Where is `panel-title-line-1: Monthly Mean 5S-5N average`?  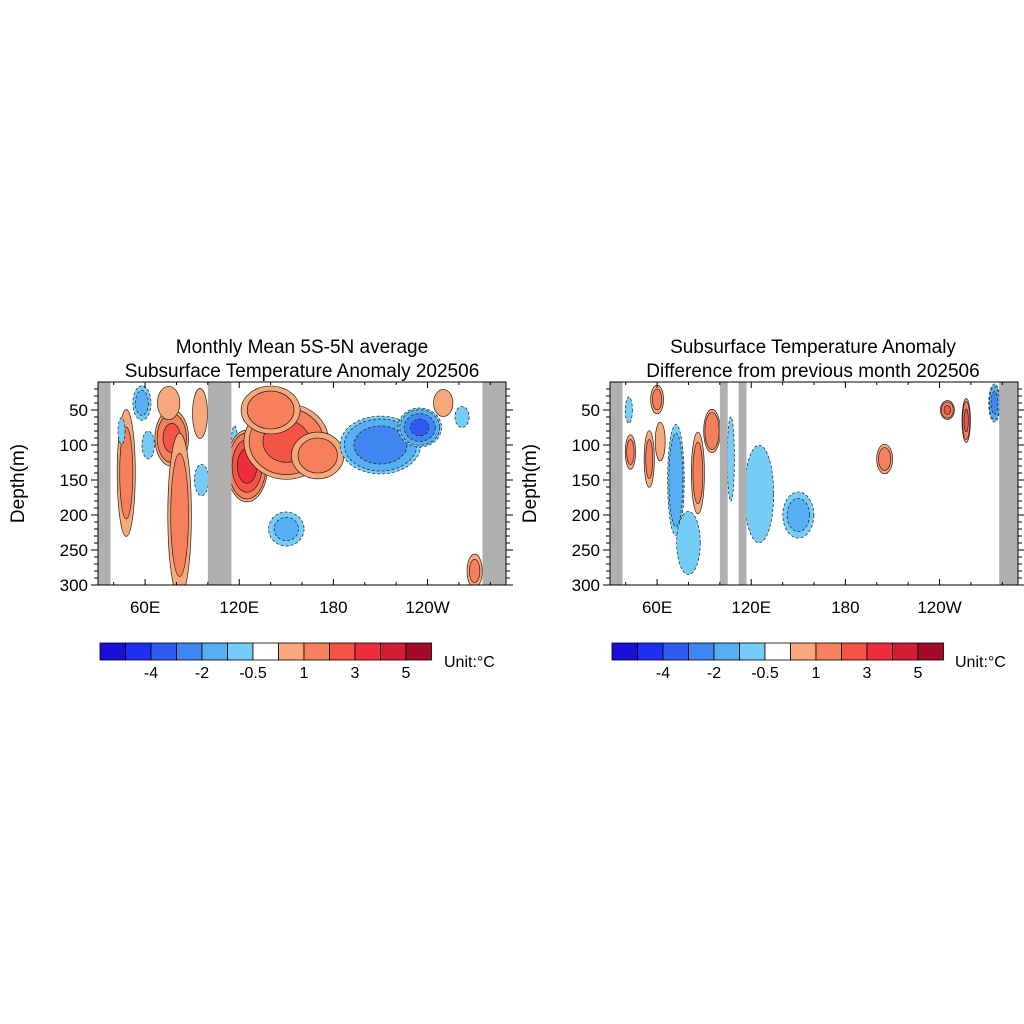
panel-title-line-1: Monthly Mean 5S-5N average is located at coordinates (302, 347).